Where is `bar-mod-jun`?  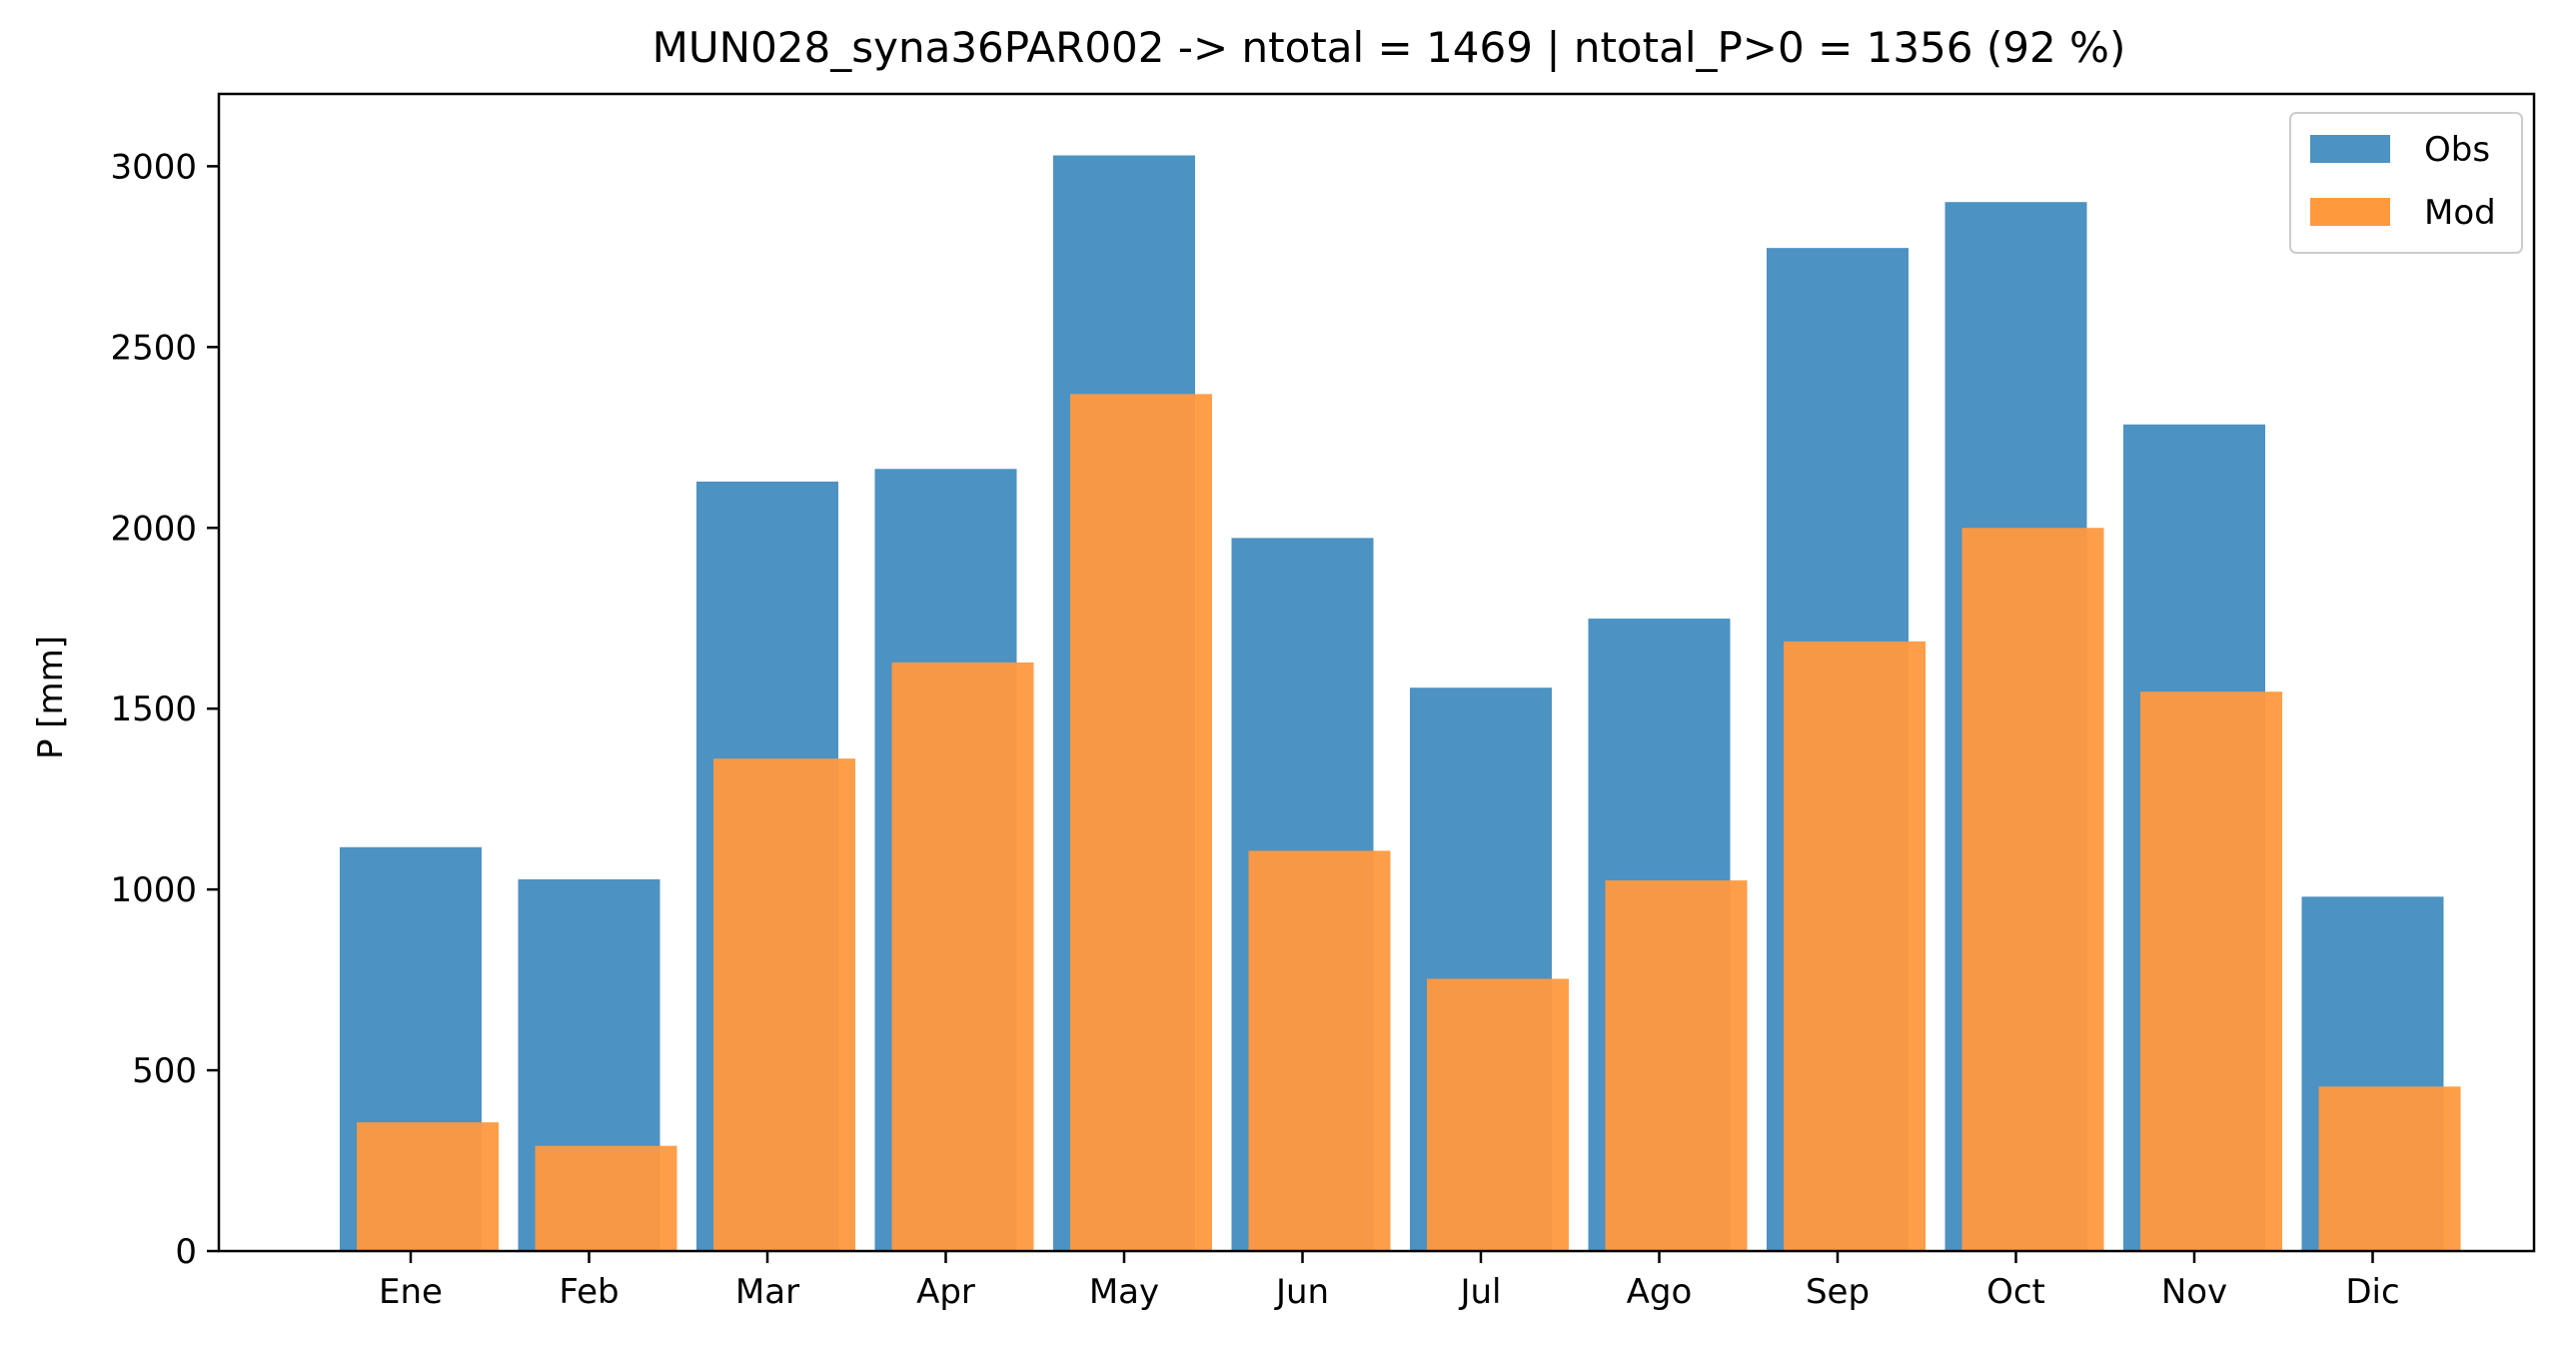 bar-mod-jun is located at coordinates (1319, 1050).